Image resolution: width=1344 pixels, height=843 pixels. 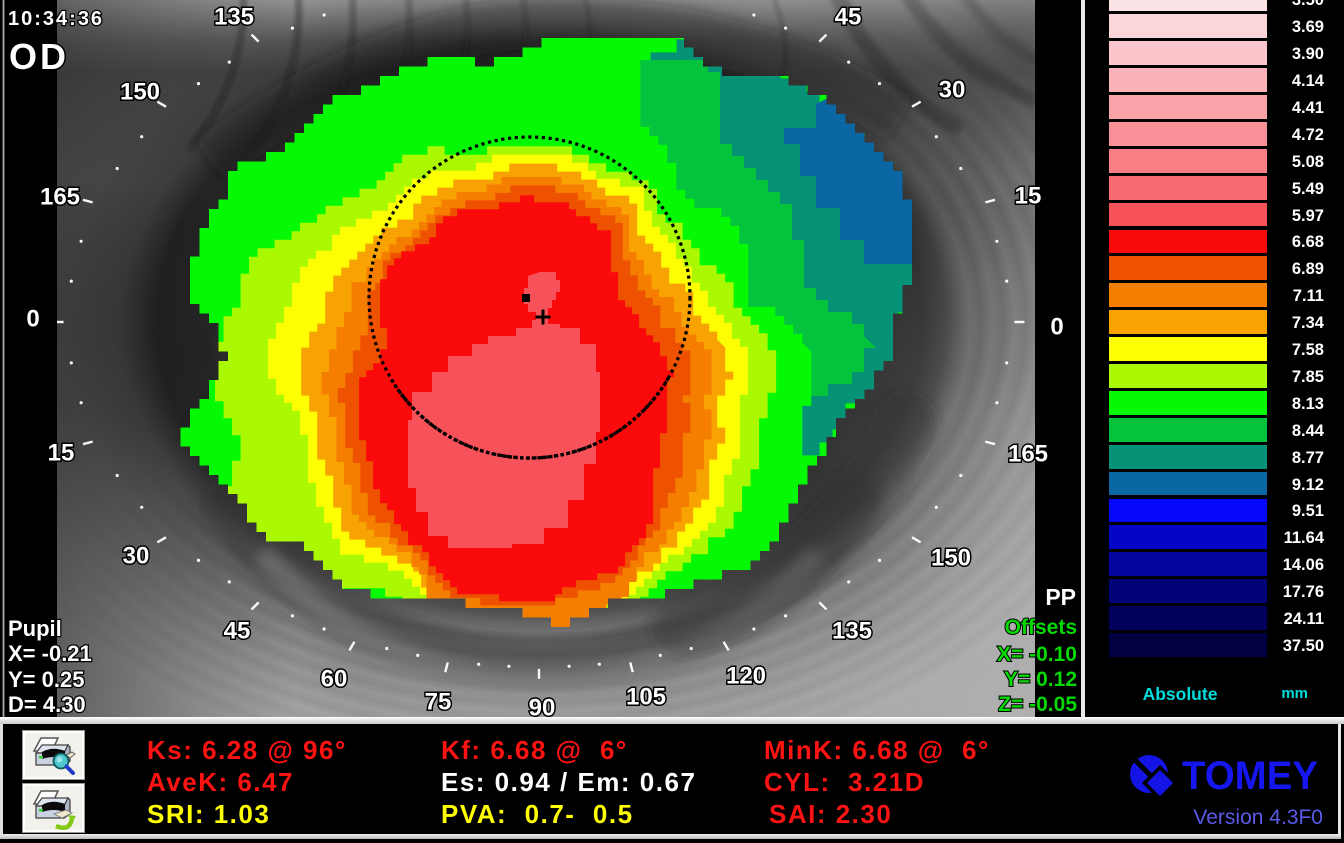 I want to click on svg-text: 90, so click(x=542, y=706).